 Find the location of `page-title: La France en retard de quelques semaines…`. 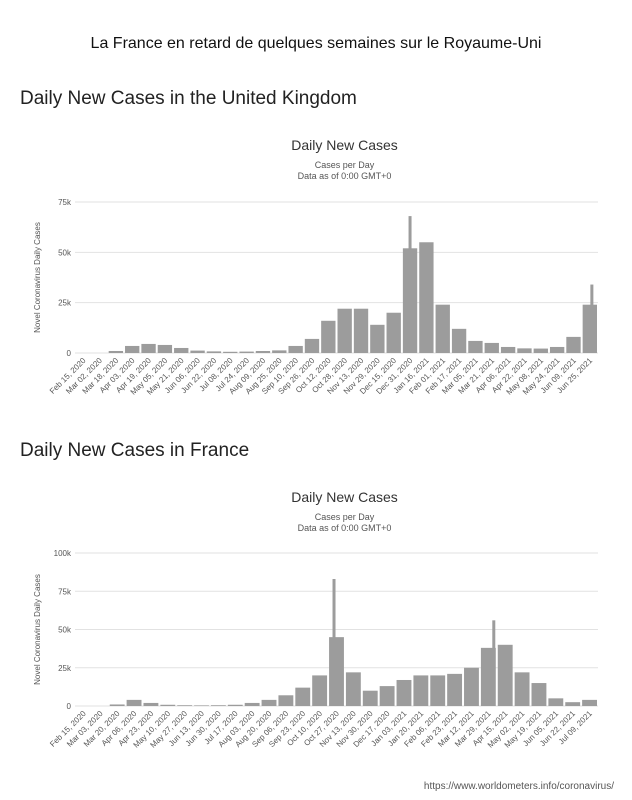

page-title: La France en retard de quelques semaines… is located at coordinates (316, 43).